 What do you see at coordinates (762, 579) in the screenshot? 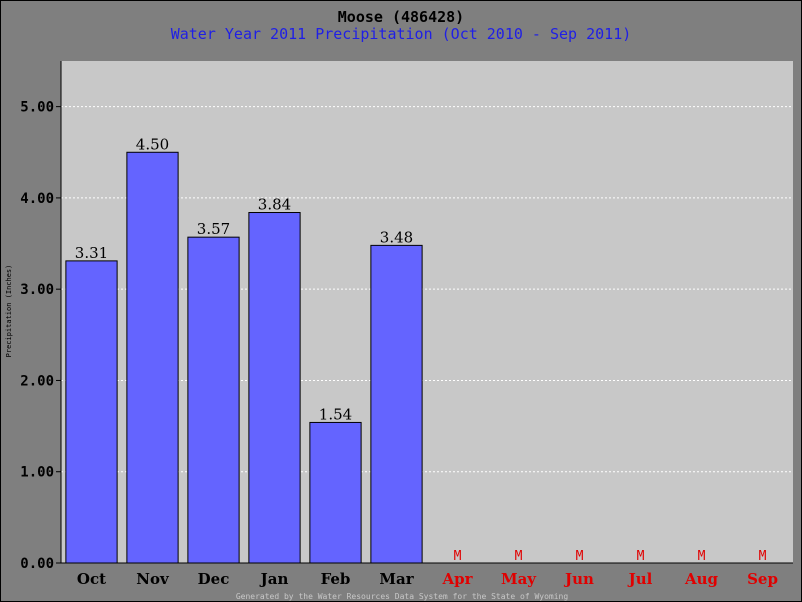
I see `x-tick-label: Sep` at bounding box center [762, 579].